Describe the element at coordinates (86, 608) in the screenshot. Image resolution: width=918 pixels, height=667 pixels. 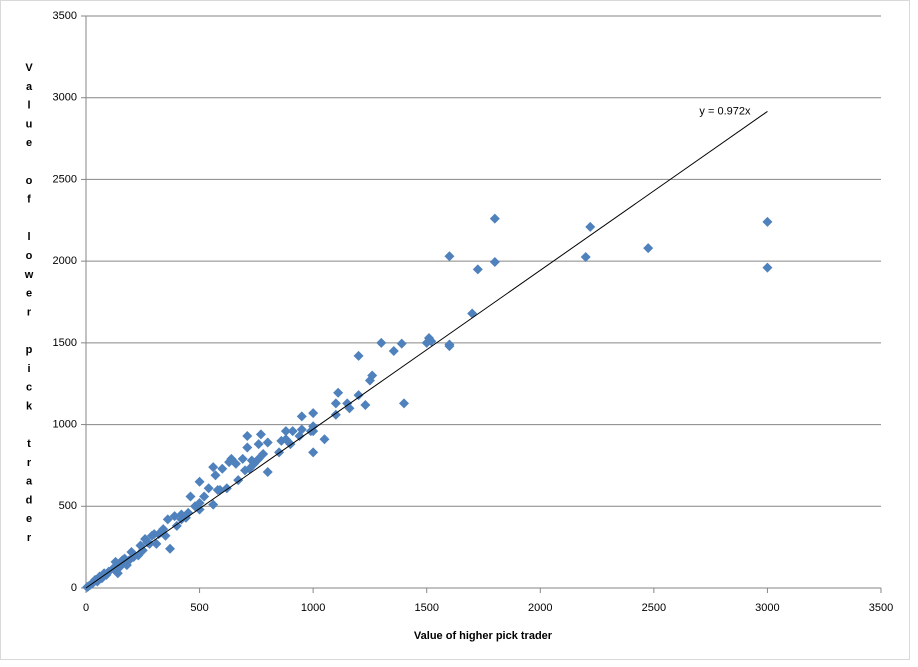
I see `x-tick-label: 0` at that location.